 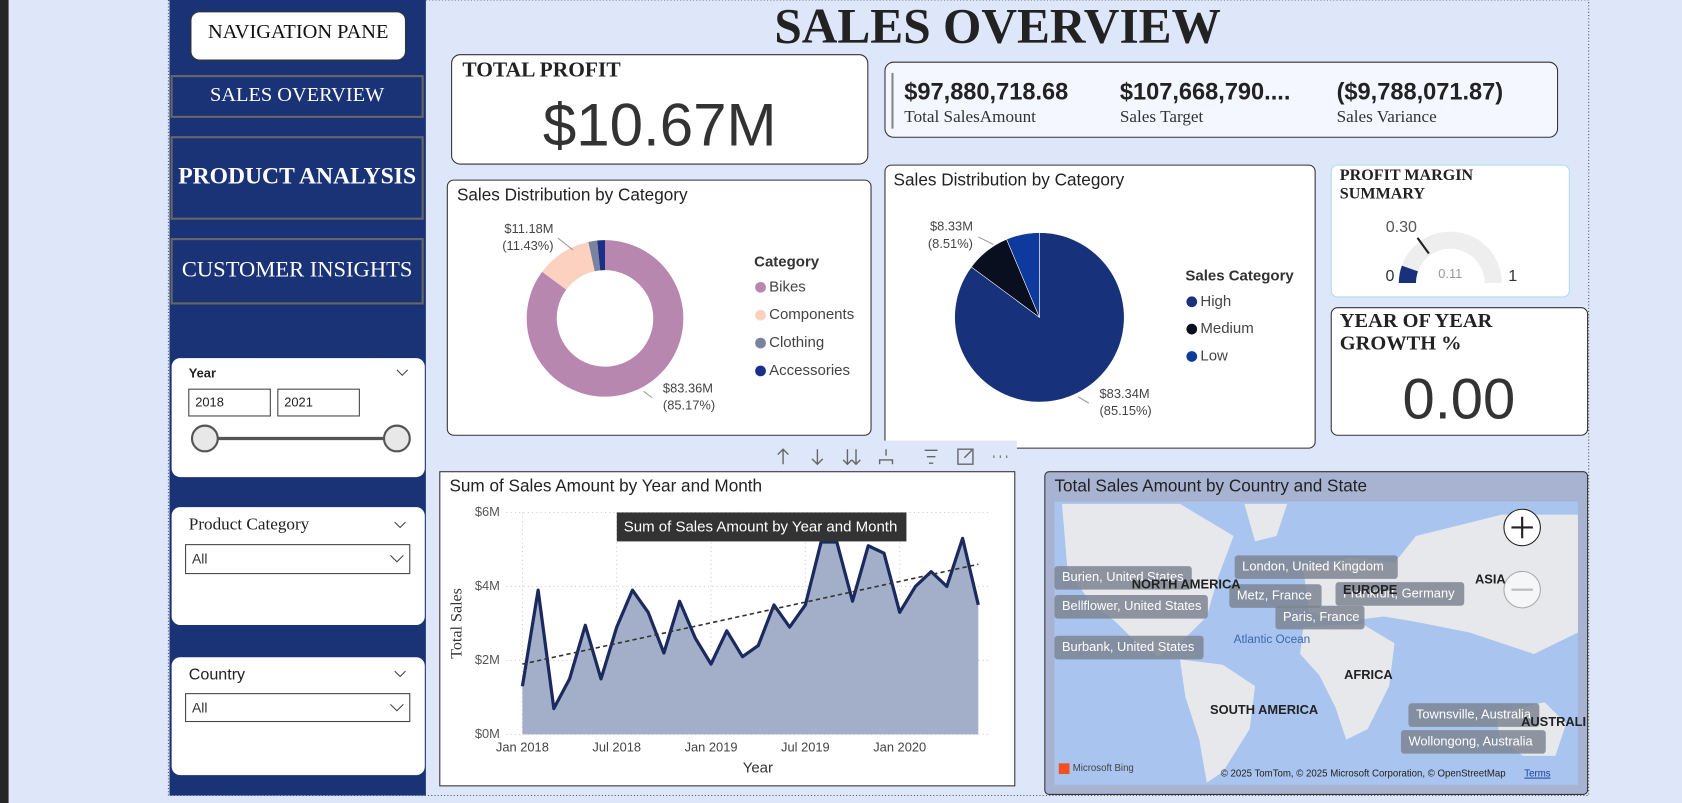 I want to click on x-tick-label: Jul 2019, so click(x=805, y=747).